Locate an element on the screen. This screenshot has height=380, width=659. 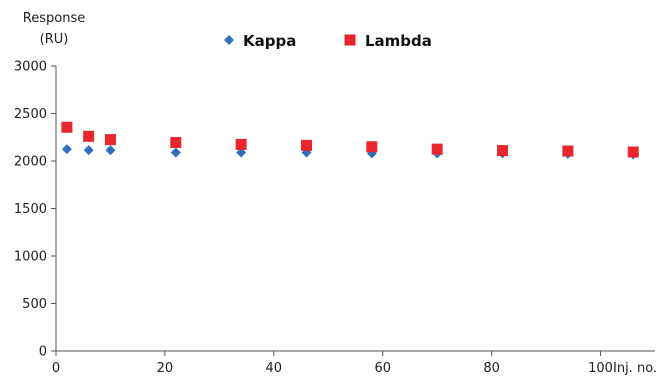
legend-label-kappa: Kappa is located at coordinates (269, 41).